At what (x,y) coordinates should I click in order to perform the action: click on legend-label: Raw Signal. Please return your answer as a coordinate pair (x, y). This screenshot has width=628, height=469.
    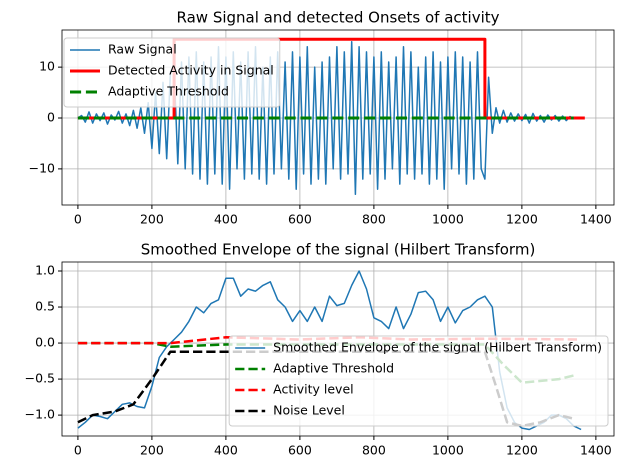
    Looking at the image, I should click on (142, 49).